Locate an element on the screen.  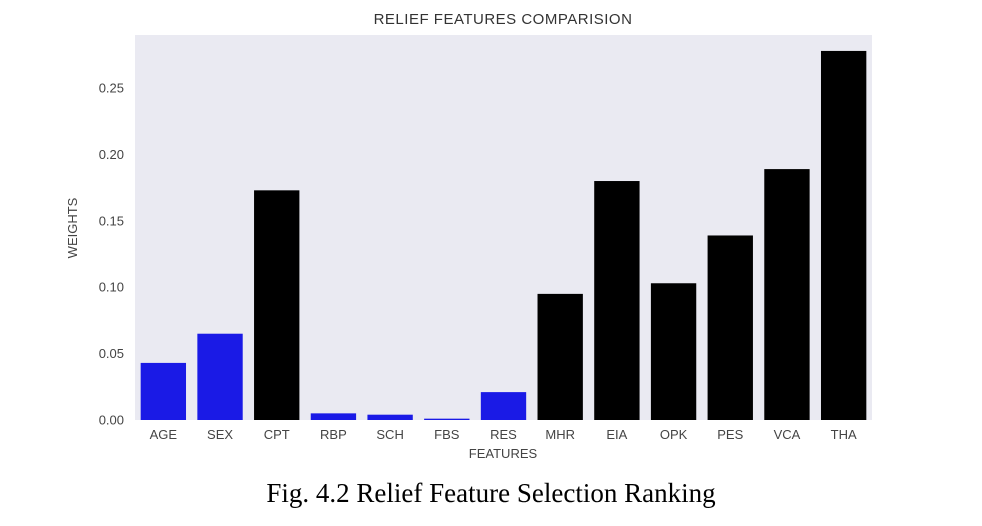
y-tick-label: 0.10 is located at coordinates (111, 287).